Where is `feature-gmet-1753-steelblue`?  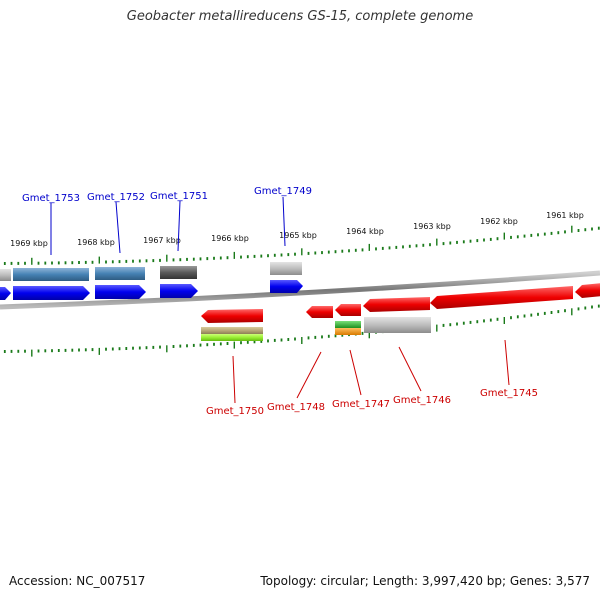
feature-gmet-1753-steelblue is located at coordinates (51, 274).